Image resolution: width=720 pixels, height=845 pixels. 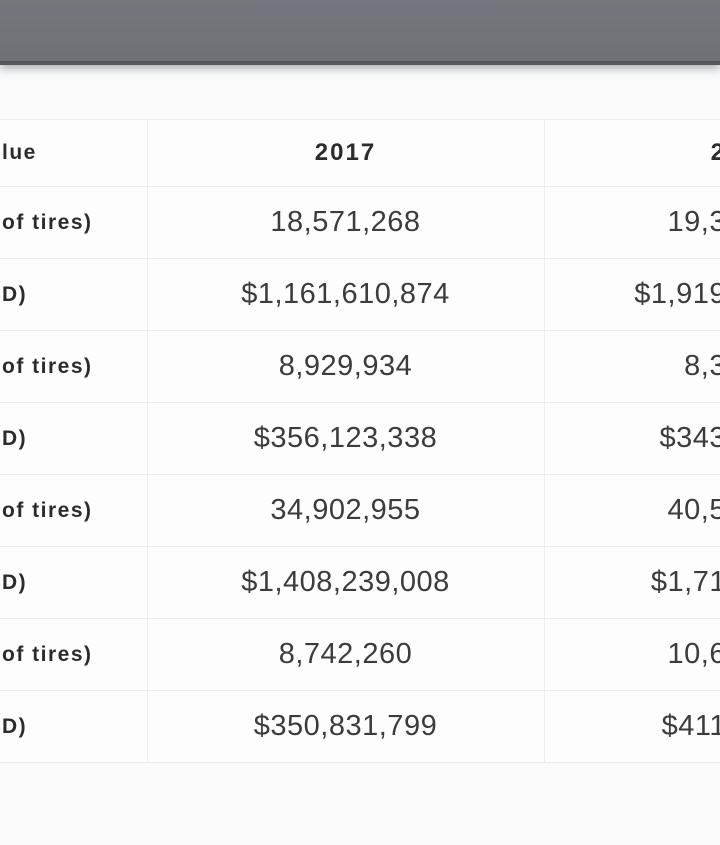 I want to click on value-2017-cell: 34,902,955, so click(x=345, y=510).